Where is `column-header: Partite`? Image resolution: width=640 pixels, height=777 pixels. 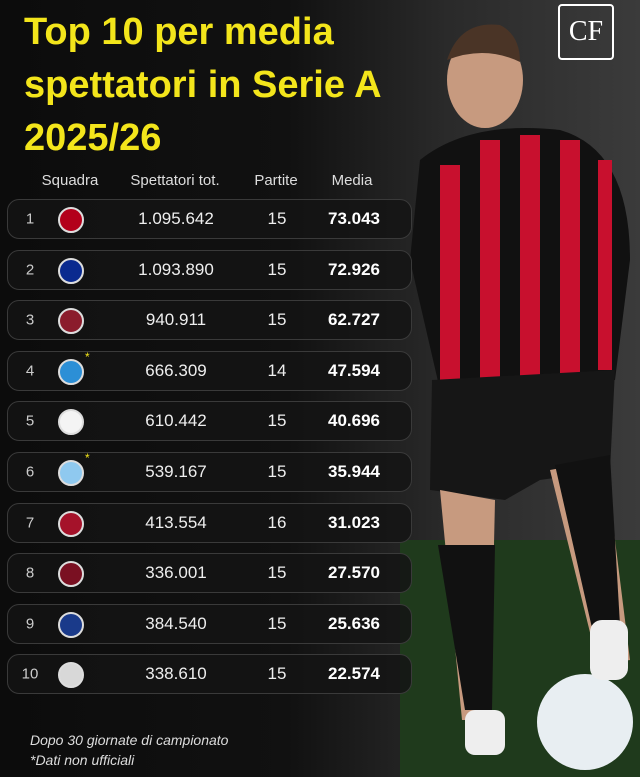 column-header: Partite is located at coordinates (276, 180).